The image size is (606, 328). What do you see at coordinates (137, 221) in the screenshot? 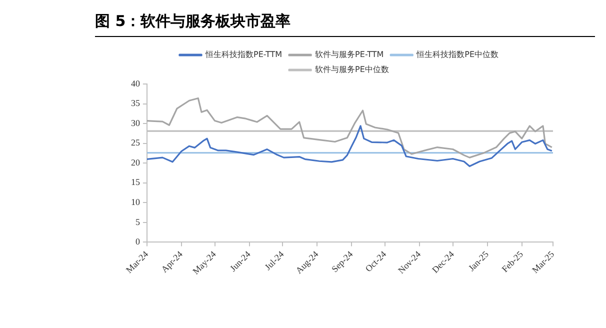
I see `y-tick-label: 5` at bounding box center [137, 221].